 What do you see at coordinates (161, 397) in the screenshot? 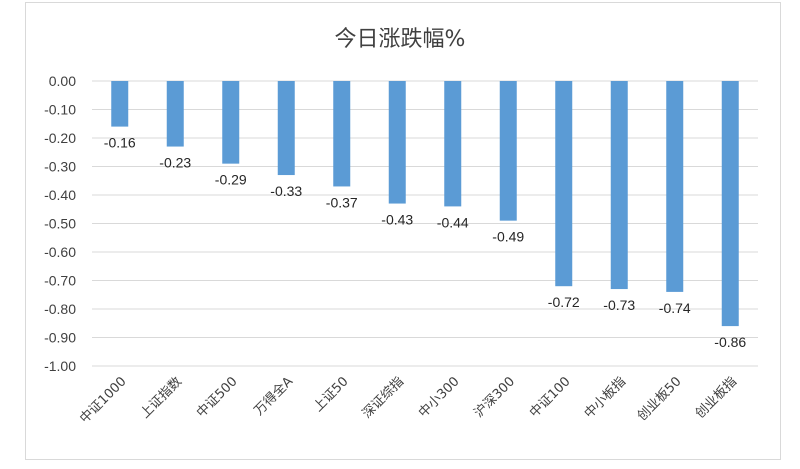
I see `x-tick-label: 上证指数` at bounding box center [161, 397].